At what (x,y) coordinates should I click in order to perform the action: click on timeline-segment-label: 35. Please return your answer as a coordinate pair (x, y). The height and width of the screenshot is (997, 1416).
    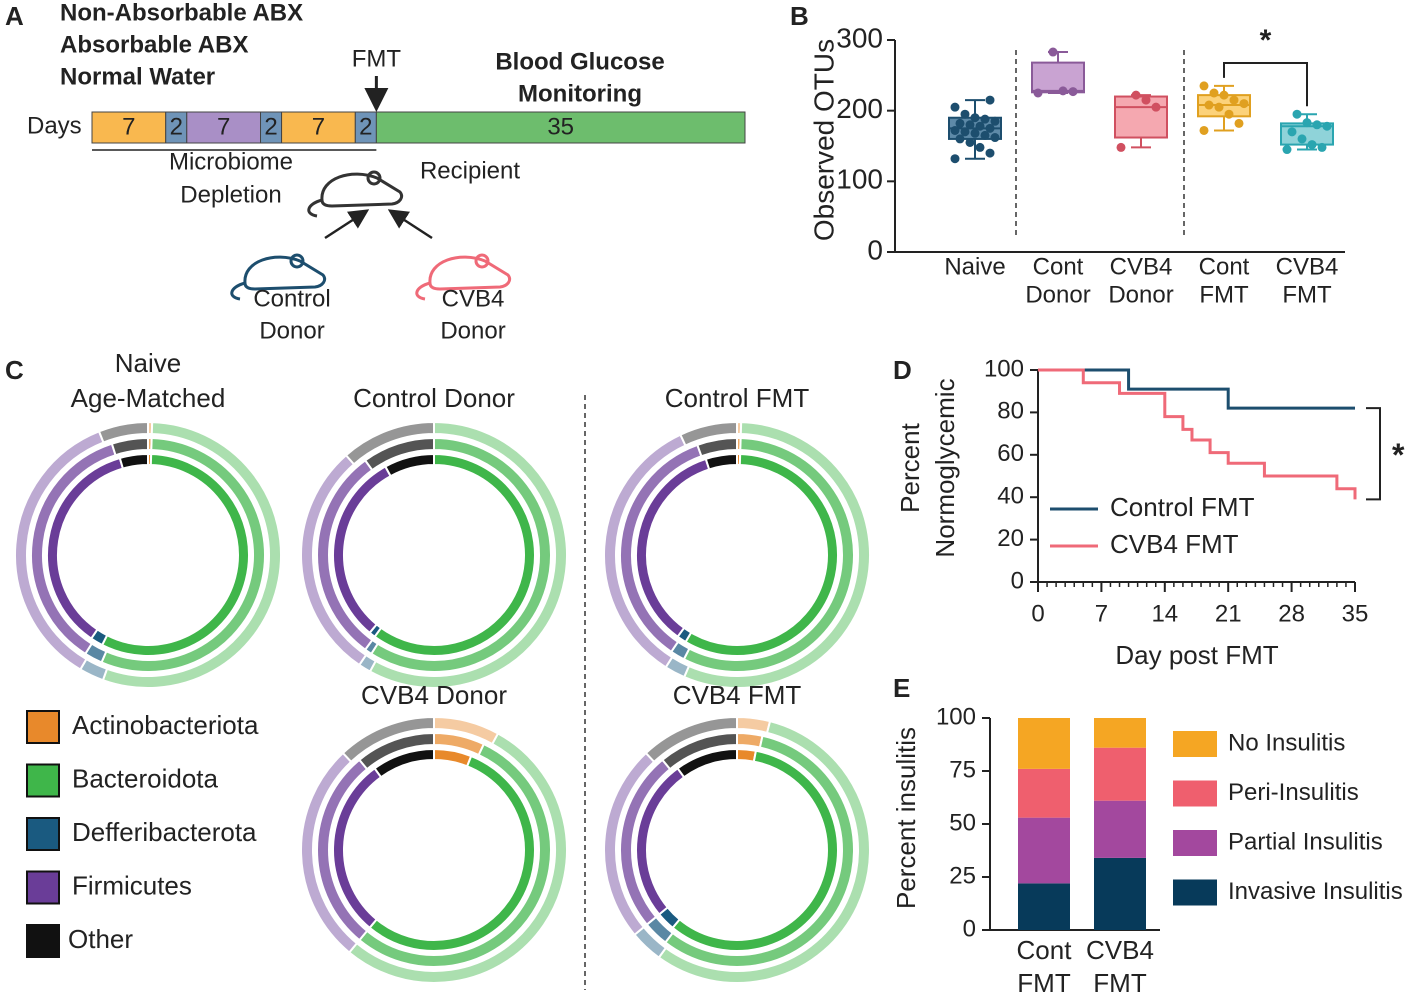
    Looking at the image, I should click on (560, 126).